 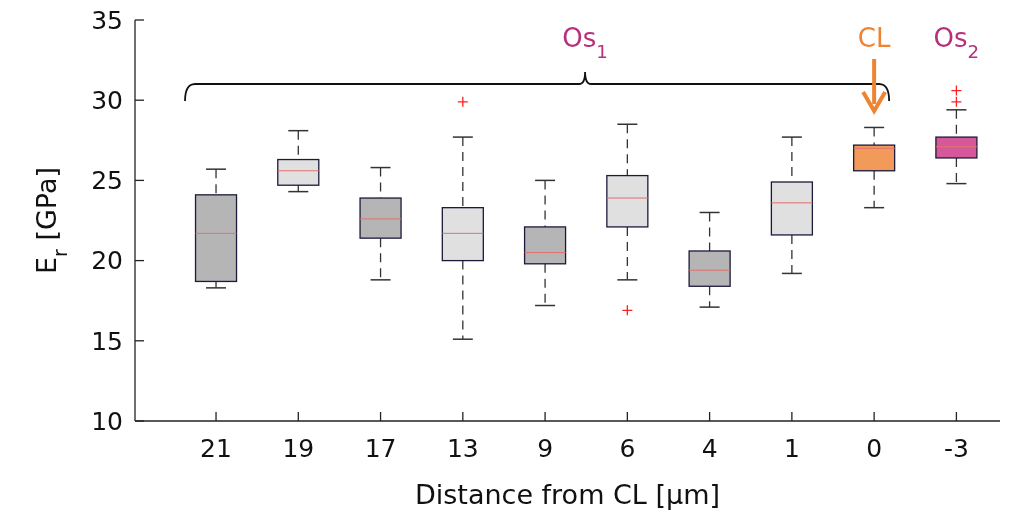 What do you see at coordinates (874, 448) in the screenshot?
I see `x-tick-label: 0` at bounding box center [874, 448].